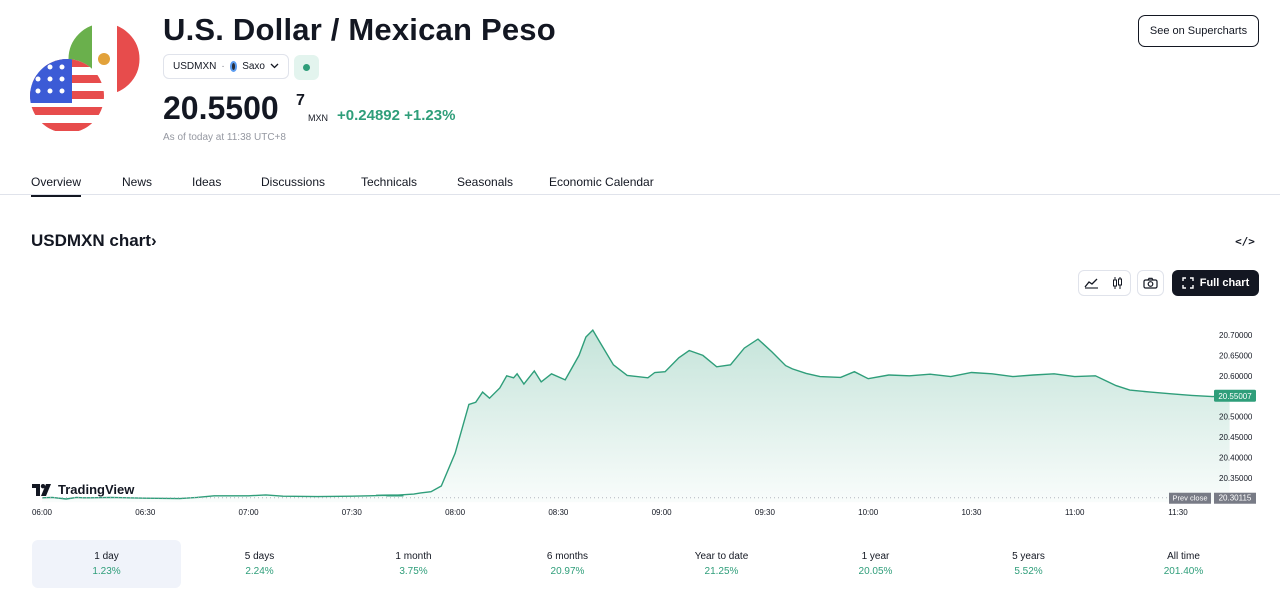 The height and width of the screenshot is (603, 1280). Describe the element at coordinates (765, 512) in the screenshot. I see `x-tick-label: 09:30` at that location.